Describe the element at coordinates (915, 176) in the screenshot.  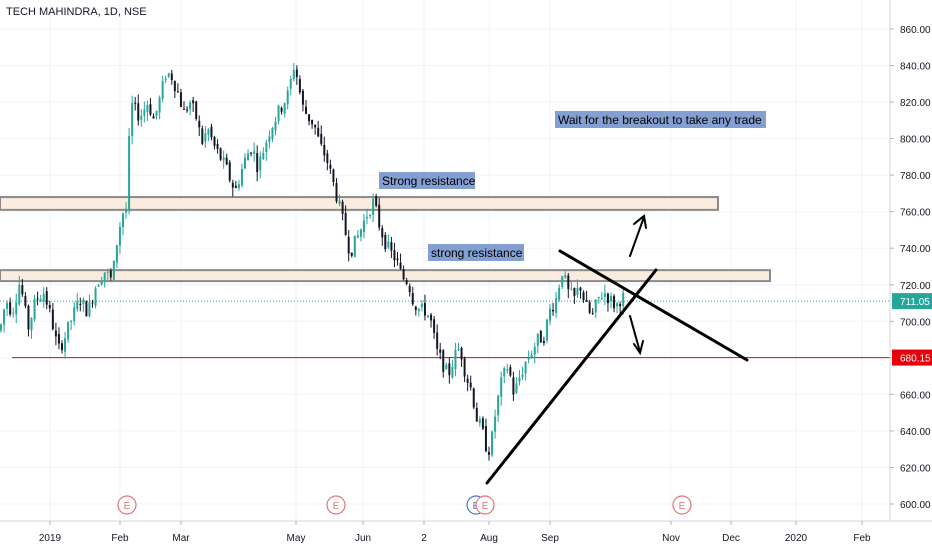
I see `y-tick-label: 780.00` at that location.